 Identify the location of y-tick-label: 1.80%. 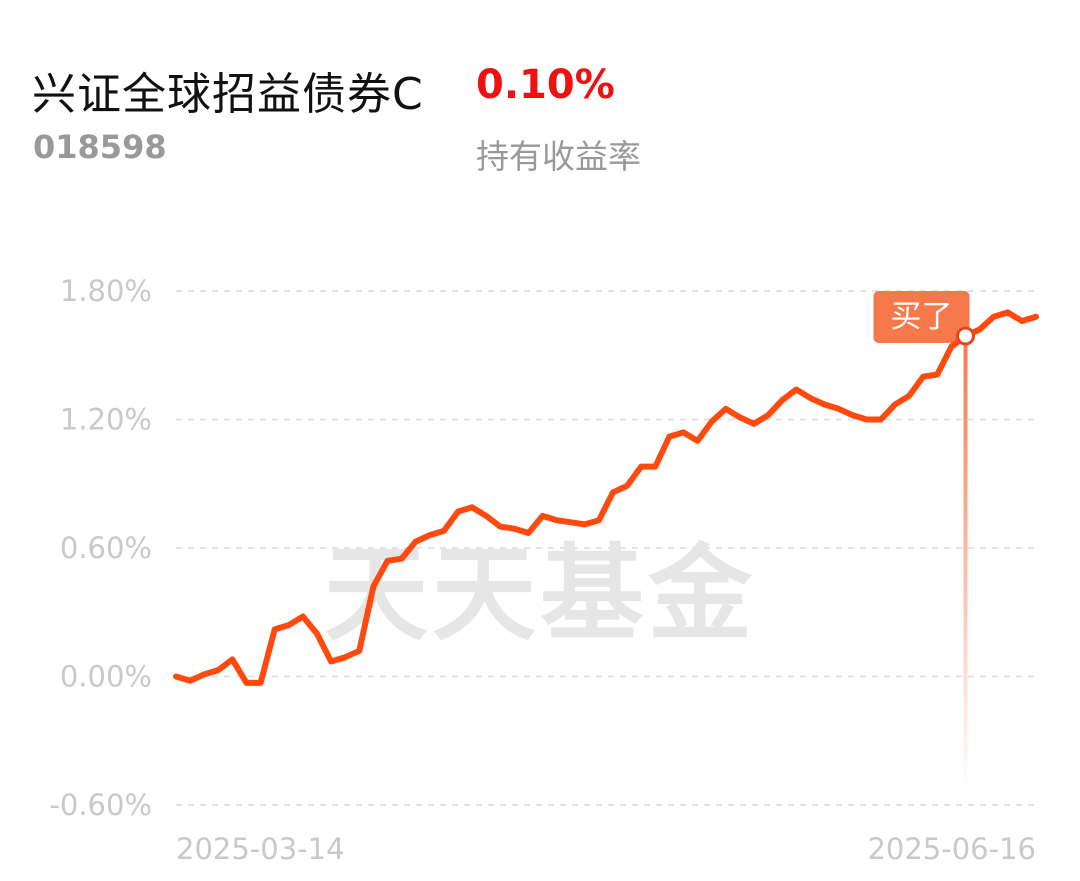
(106, 291).